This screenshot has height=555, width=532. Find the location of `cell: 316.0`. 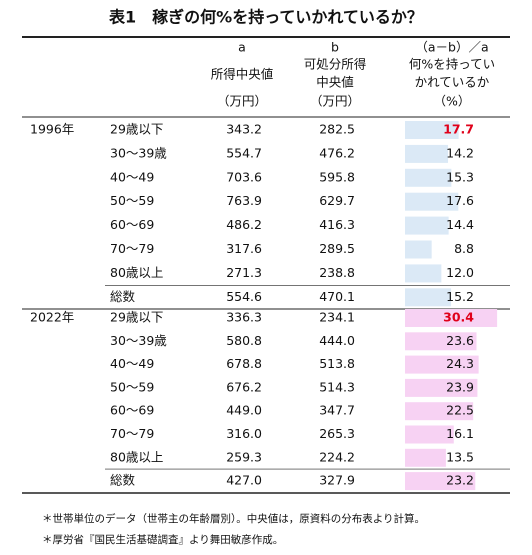

cell: 316.0 is located at coordinates (244, 433).